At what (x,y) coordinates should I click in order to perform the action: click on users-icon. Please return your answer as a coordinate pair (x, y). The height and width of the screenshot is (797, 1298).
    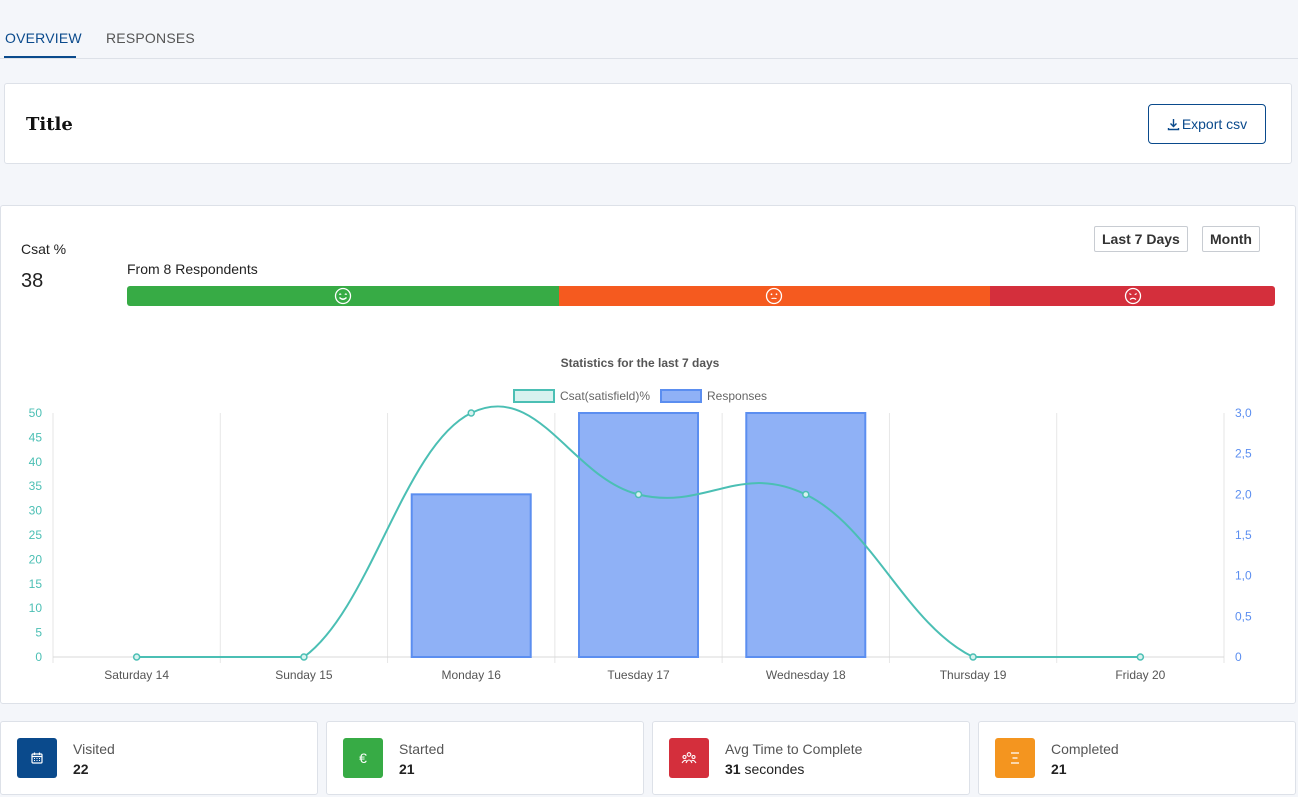
    Looking at the image, I should click on (689, 758).